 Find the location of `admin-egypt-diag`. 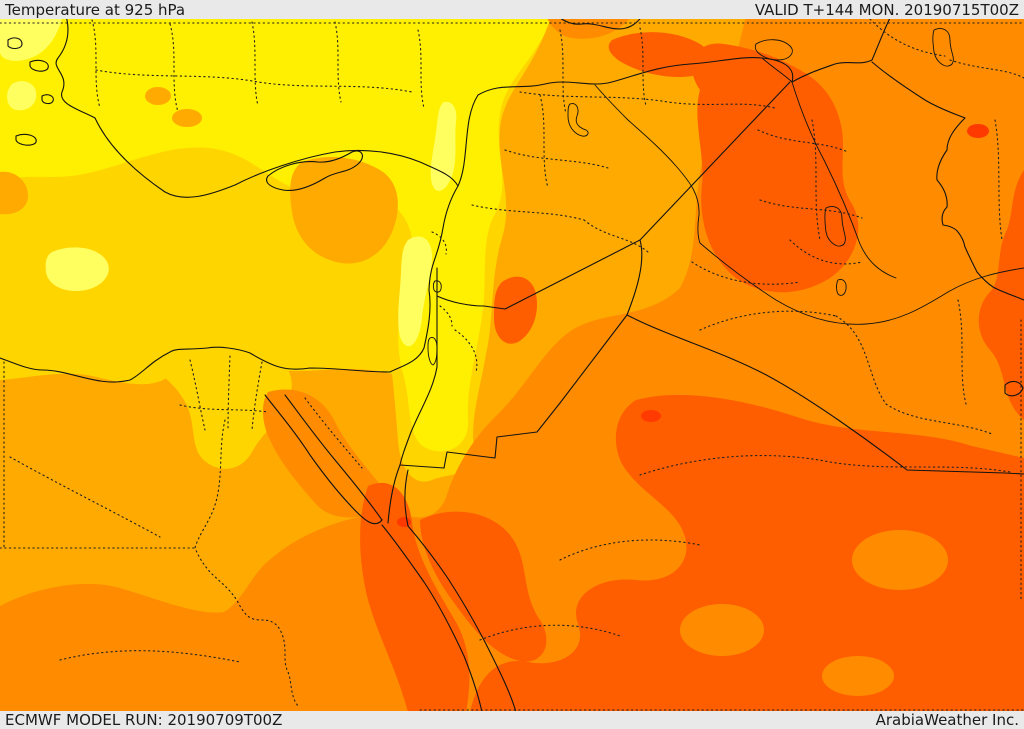

admin-egypt-diag is located at coordinates (85, 497).